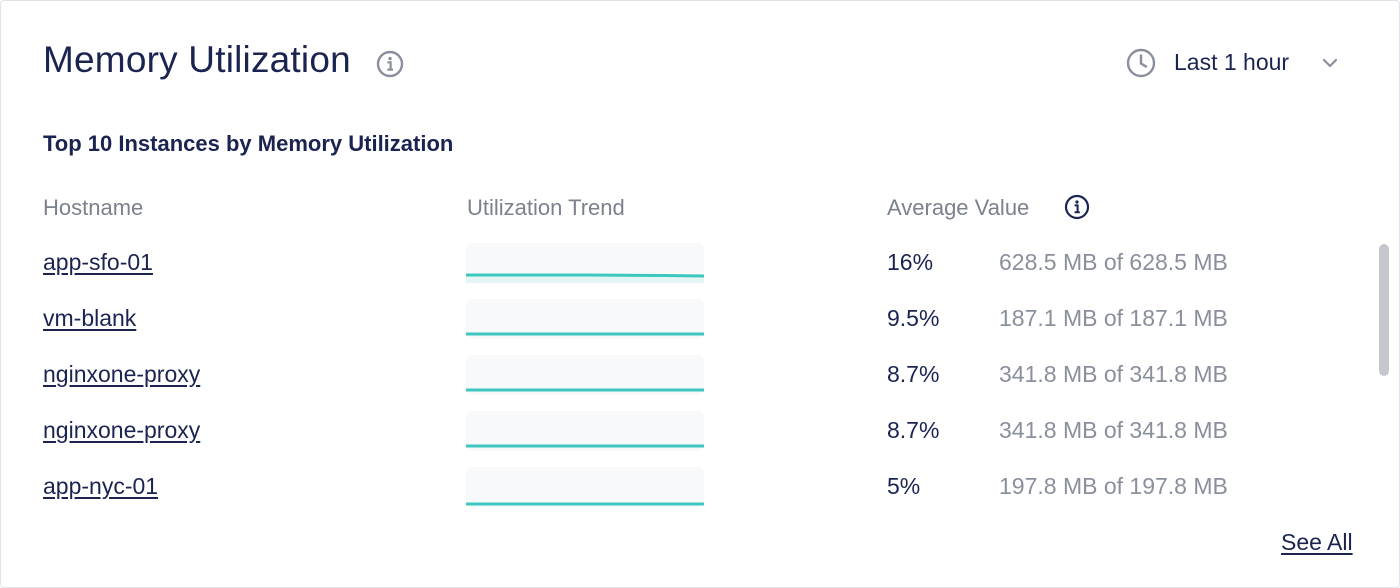 Image resolution: width=1400 pixels, height=588 pixels. What do you see at coordinates (98, 262) in the screenshot?
I see `hostname-link: app-sfo-01` at bounding box center [98, 262].